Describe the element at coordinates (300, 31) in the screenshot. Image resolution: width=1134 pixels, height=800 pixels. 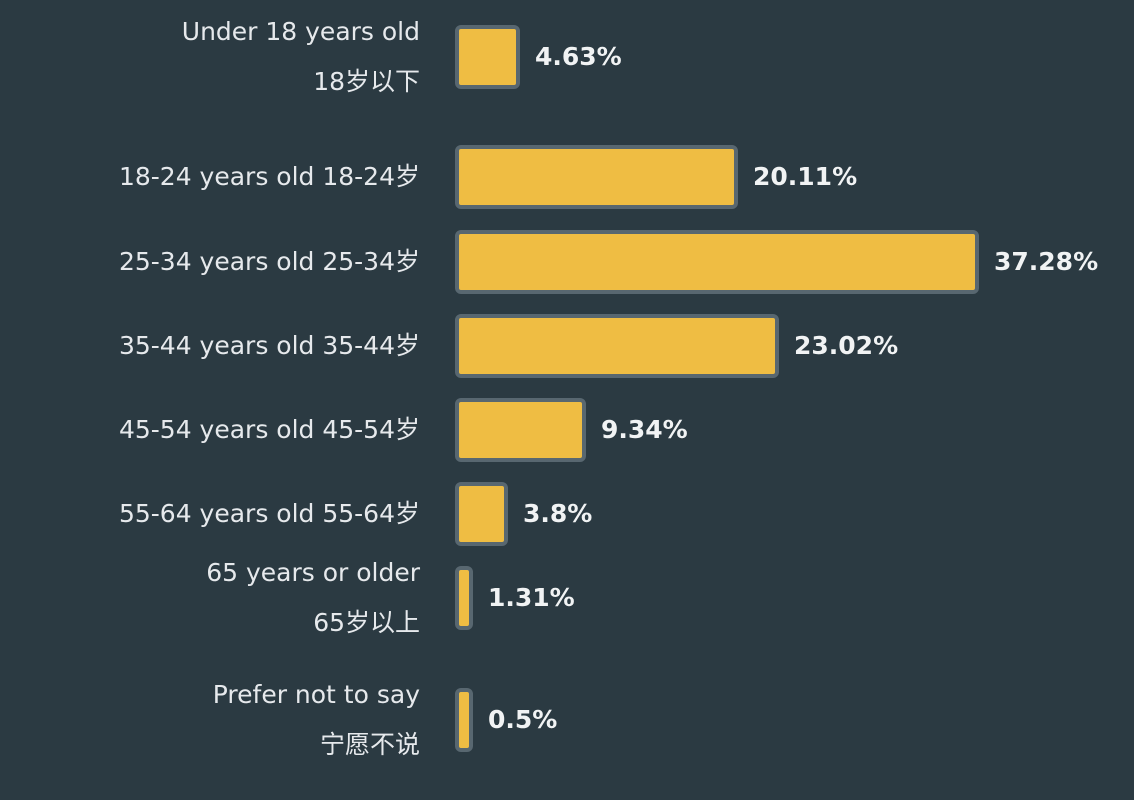
I see `category-label: Under 18 years old` at that location.